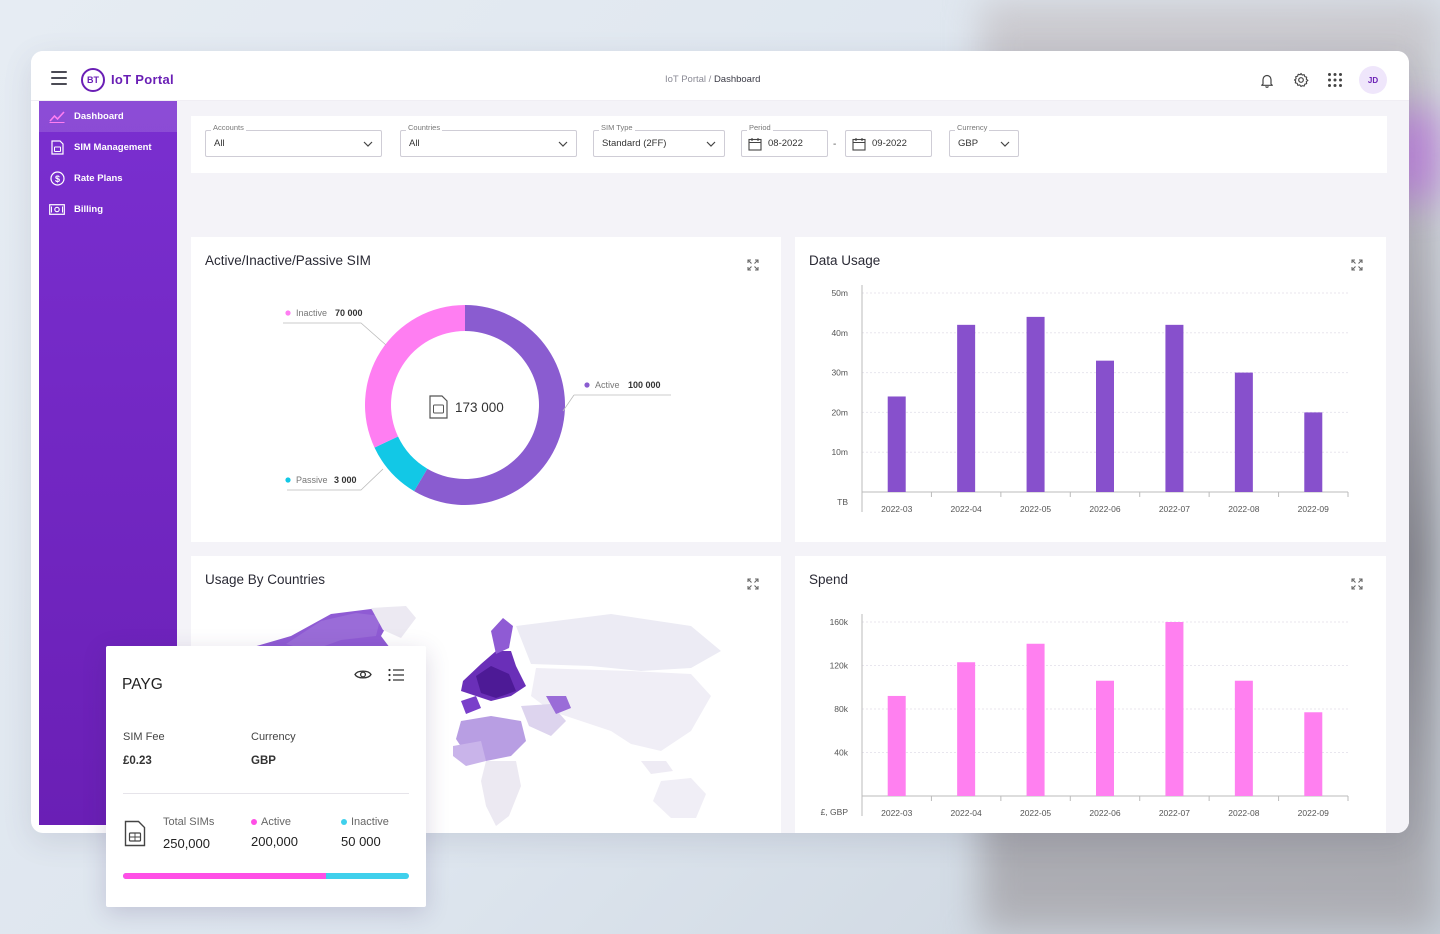  What do you see at coordinates (972, 127) in the screenshot?
I see `currency-label: Currency` at bounding box center [972, 127].